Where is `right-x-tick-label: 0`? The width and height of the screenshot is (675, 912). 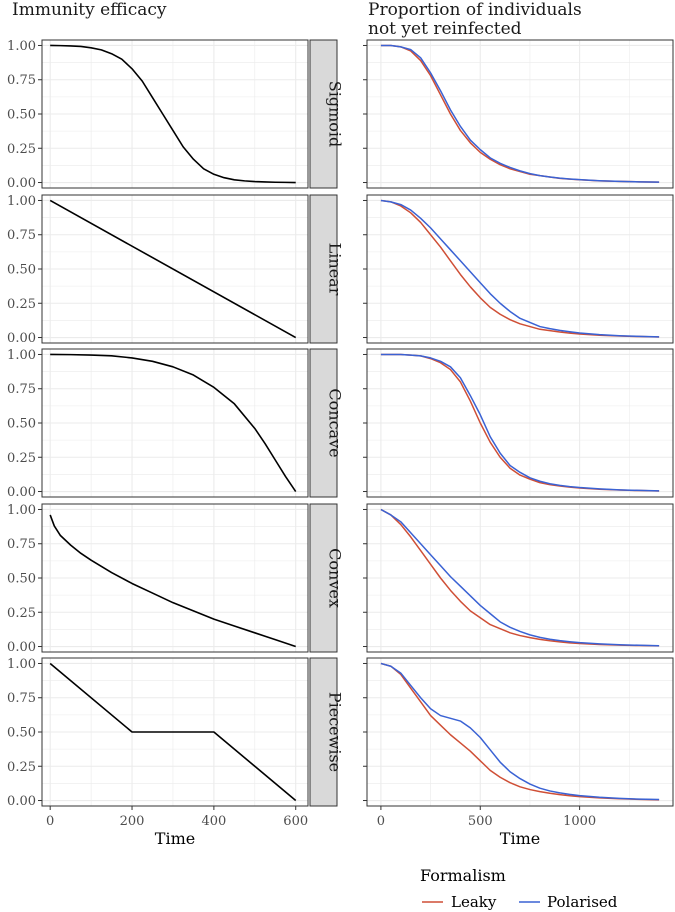
right-x-tick-label: 0 is located at coordinates (381, 821).